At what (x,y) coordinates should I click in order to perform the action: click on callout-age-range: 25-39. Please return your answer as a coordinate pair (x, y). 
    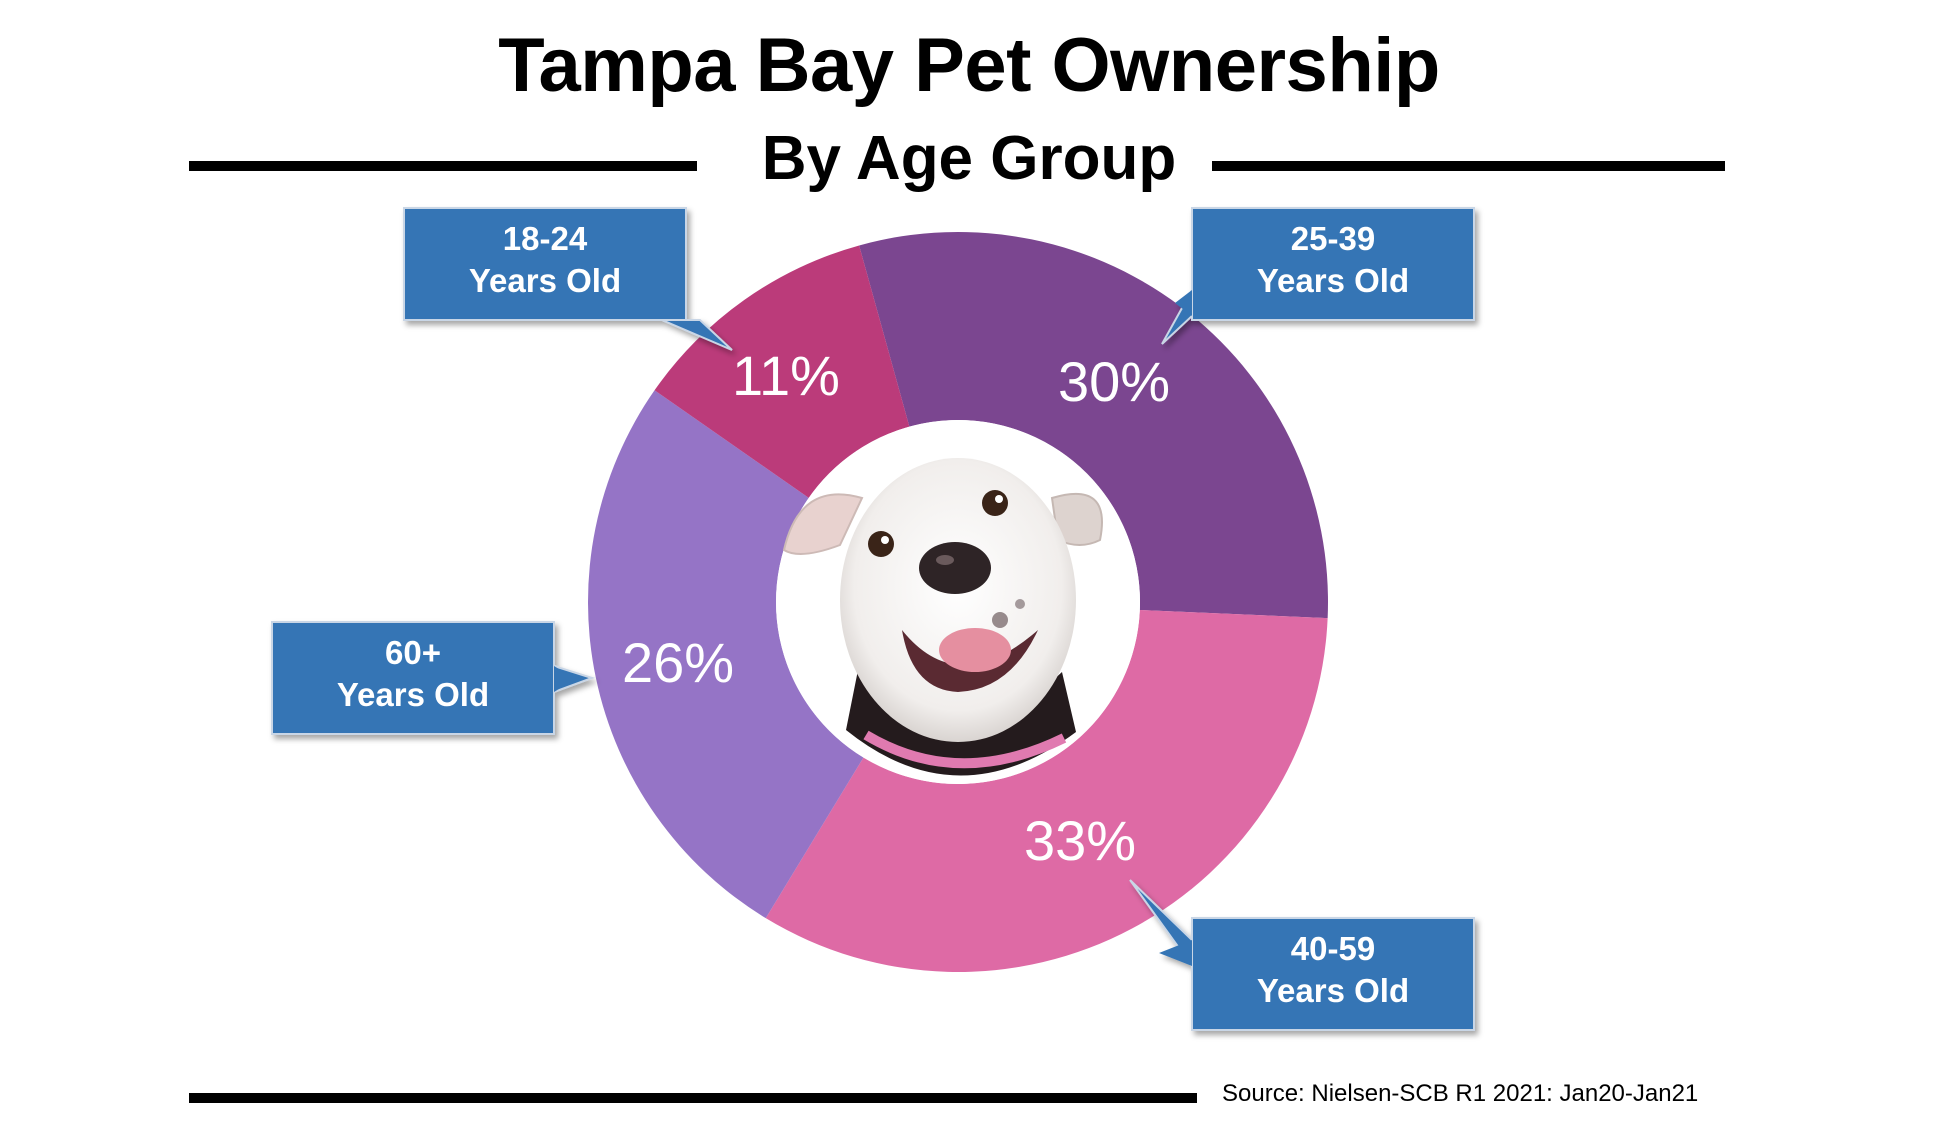
    Looking at the image, I should click on (1333, 238).